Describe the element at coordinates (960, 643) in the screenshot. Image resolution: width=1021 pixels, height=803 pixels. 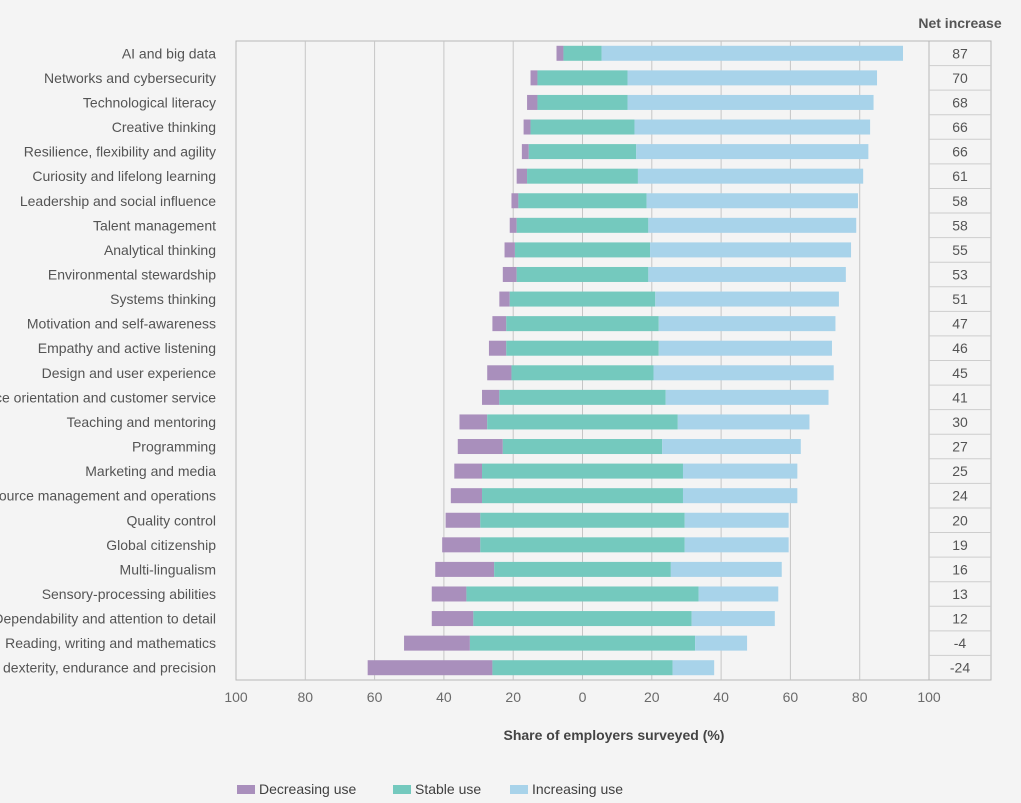
I see `net-increase-value: -4` at that location.